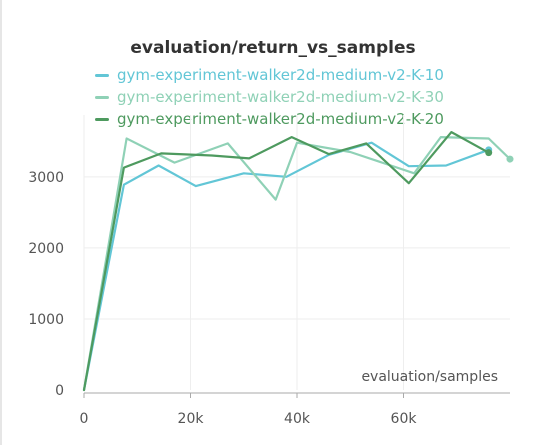 This screenshot has height=445, width=534. I want to click on panel-left-border, so click(1, 222).